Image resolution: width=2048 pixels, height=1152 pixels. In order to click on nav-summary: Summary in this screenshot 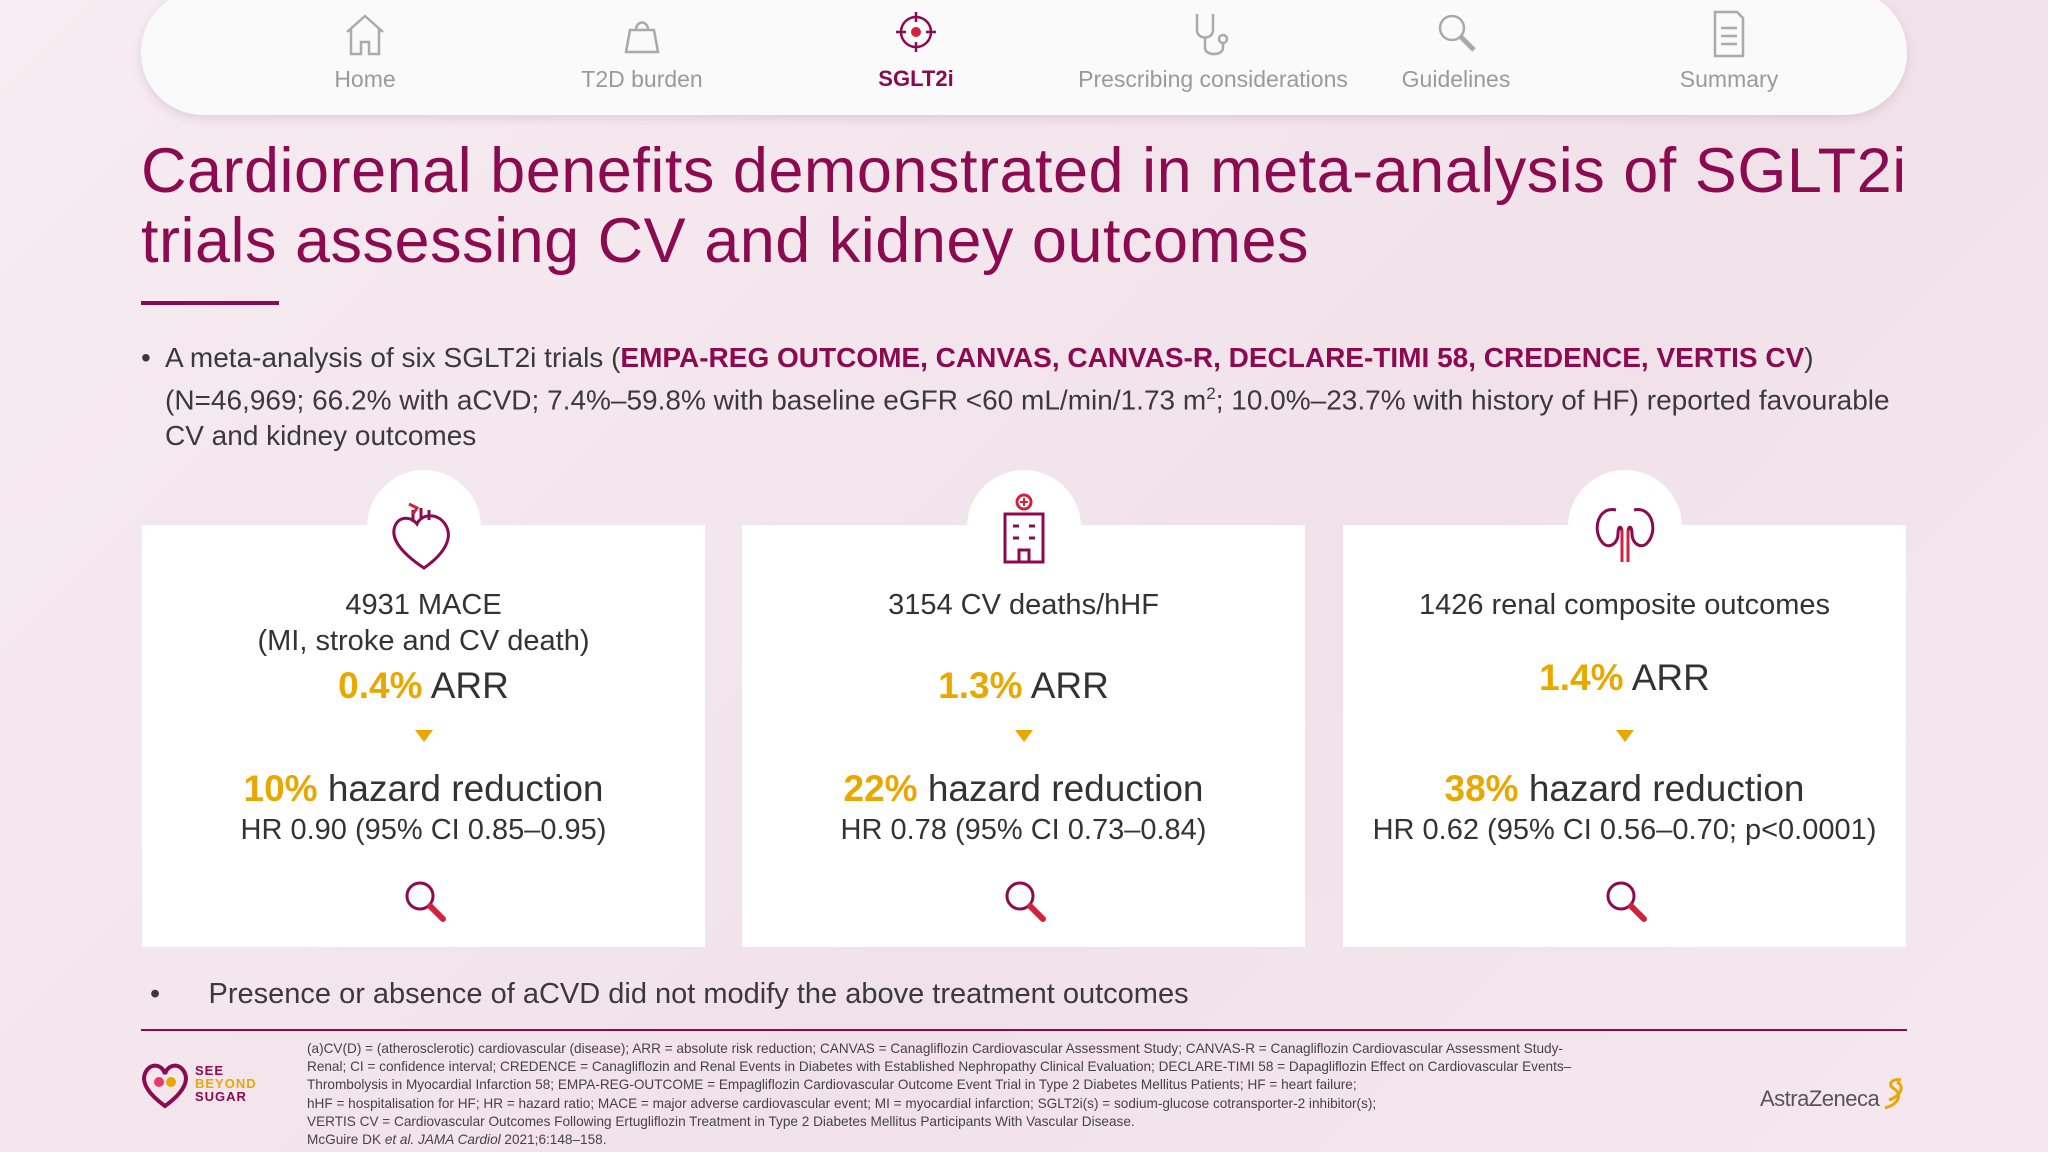, I will do `click(1729, 50)`.